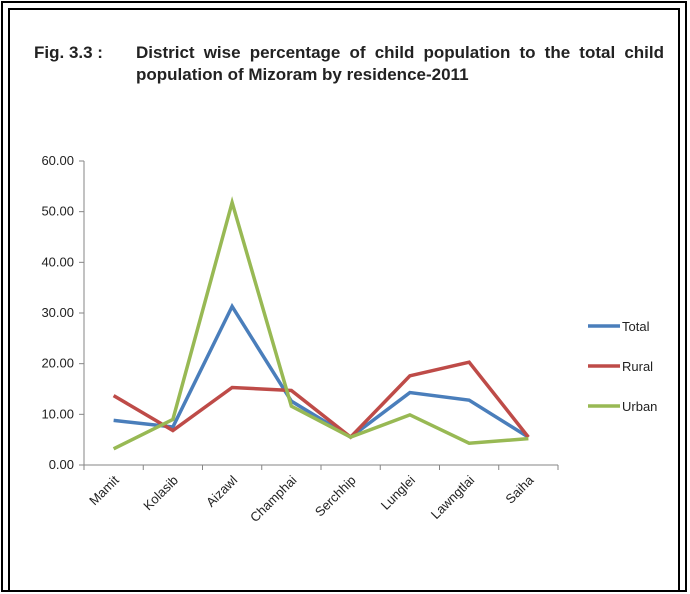 Image resolution: width=690 pixels, height=594 pixels. I want to click on x-tick-label: Champhai, so click(273, 498).